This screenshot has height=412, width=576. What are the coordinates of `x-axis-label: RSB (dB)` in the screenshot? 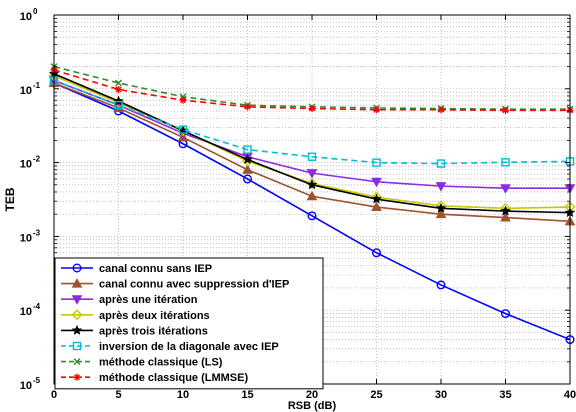 It's located at (312, 406).